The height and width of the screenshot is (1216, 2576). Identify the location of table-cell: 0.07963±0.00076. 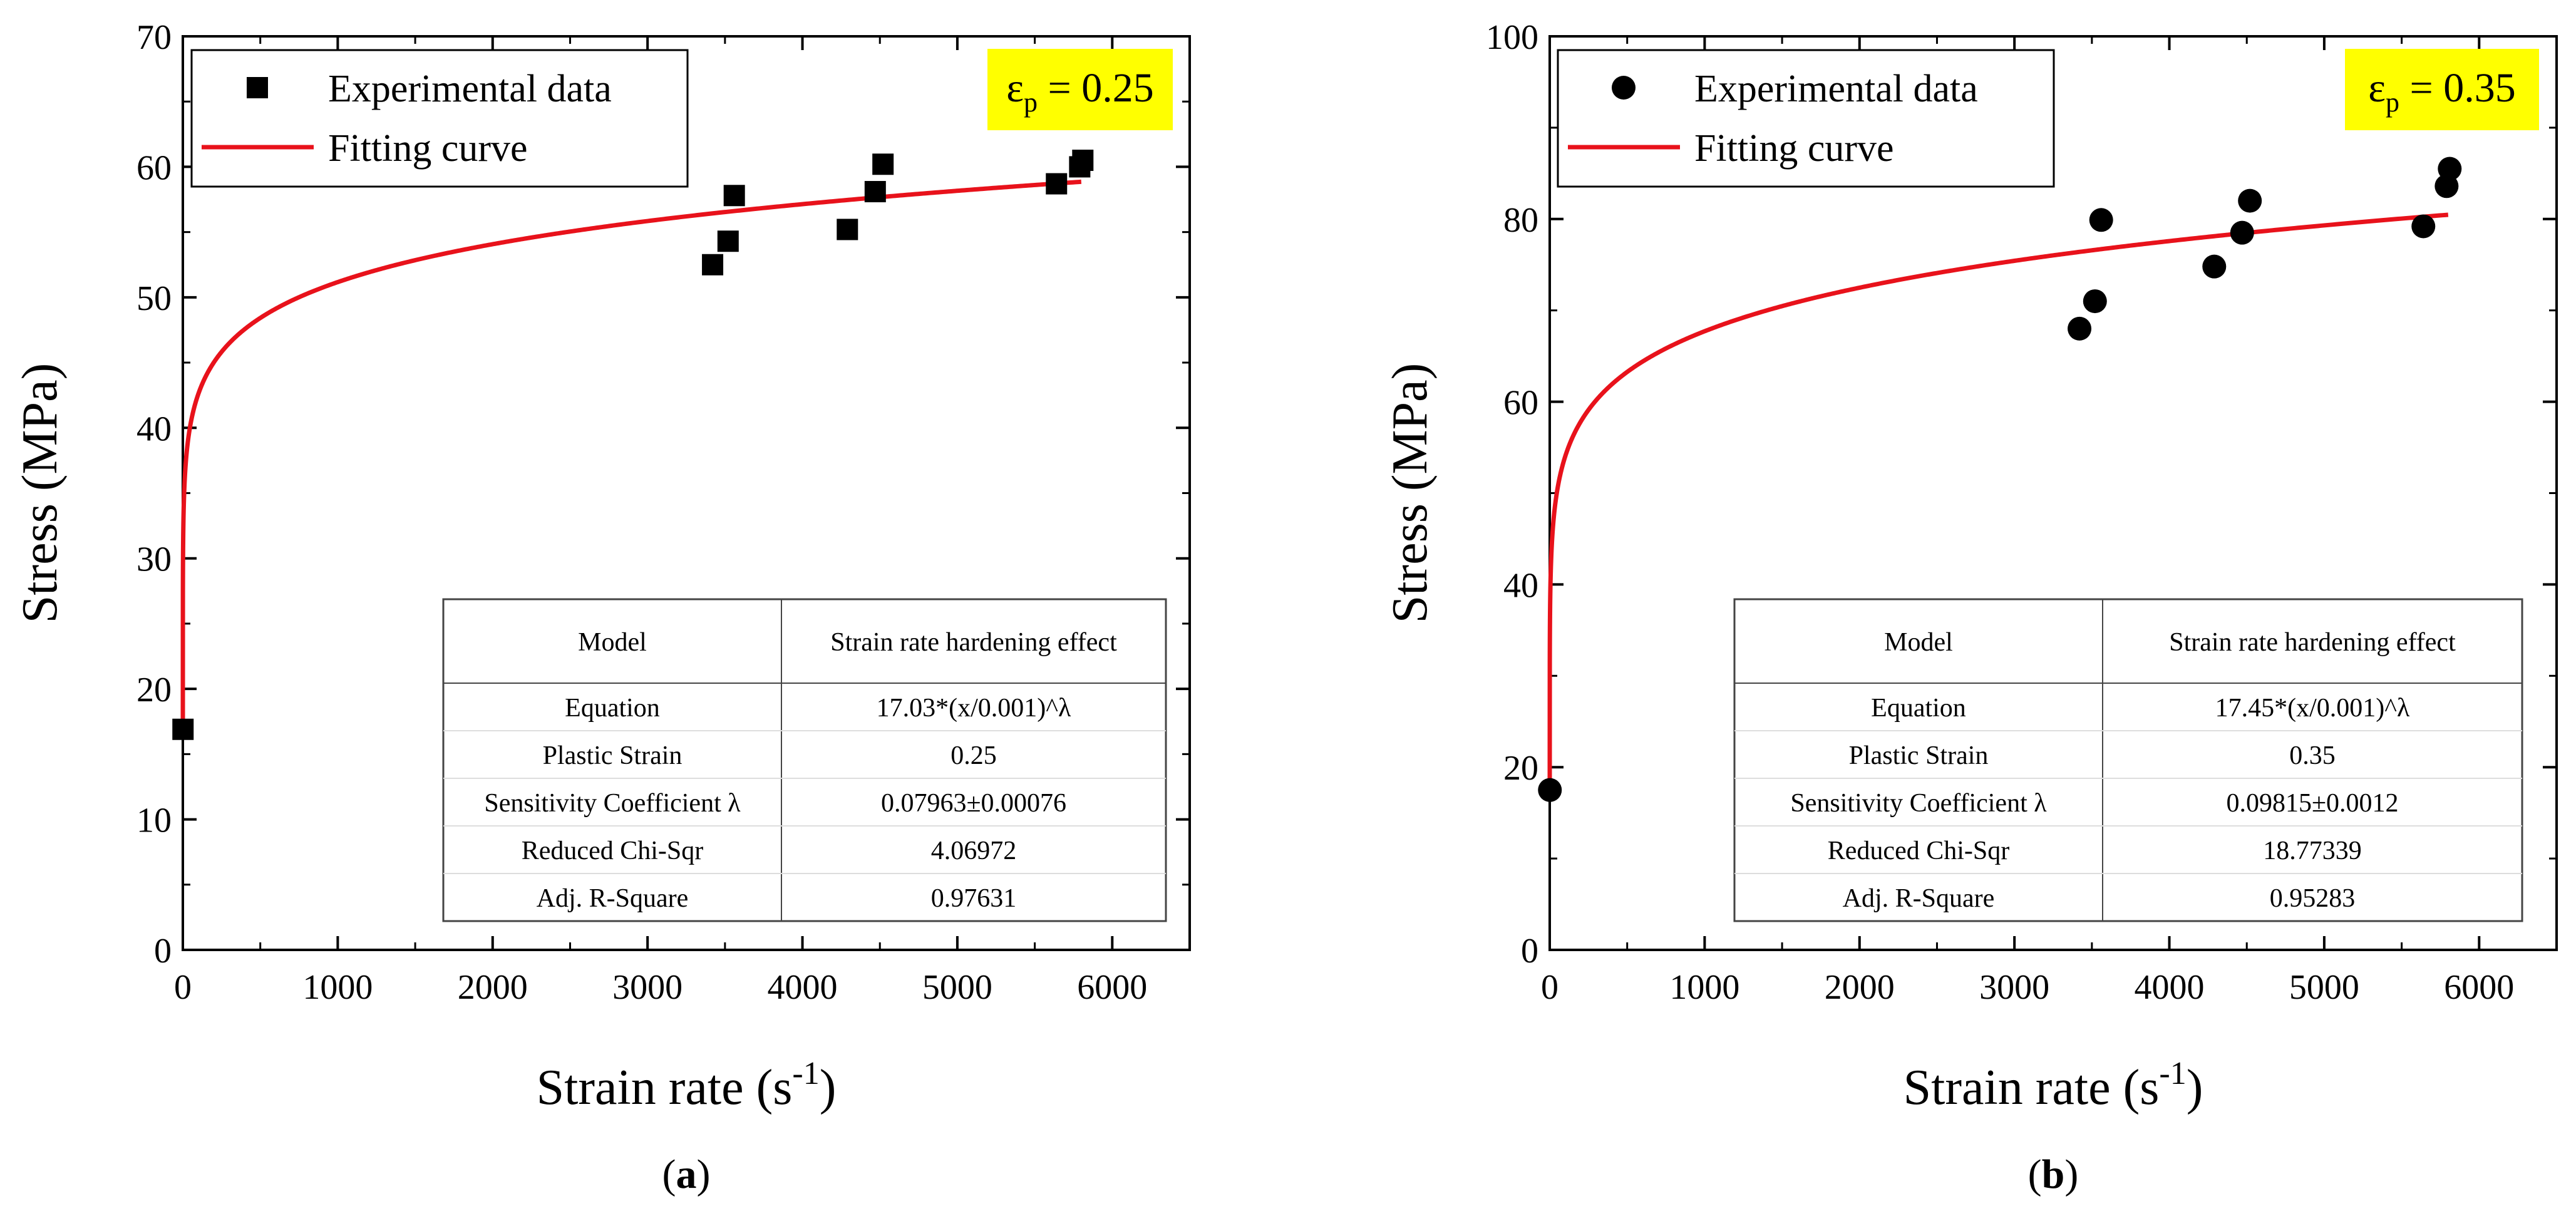
(974, 803).